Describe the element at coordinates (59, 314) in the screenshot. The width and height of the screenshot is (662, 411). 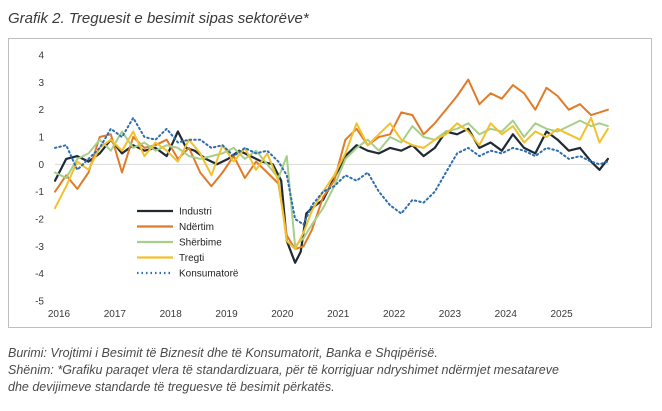
I see `x-tick-label: 2016` at that location.